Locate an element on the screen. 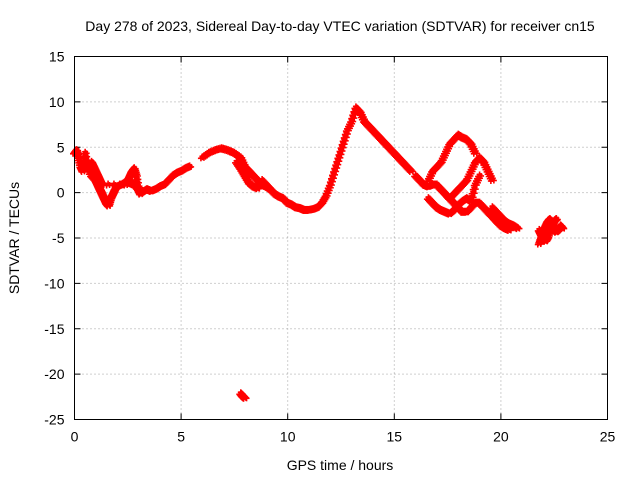 This screenshot has width=640, height=480. y-tick-label: -25 is located at coordinates (54, 420).